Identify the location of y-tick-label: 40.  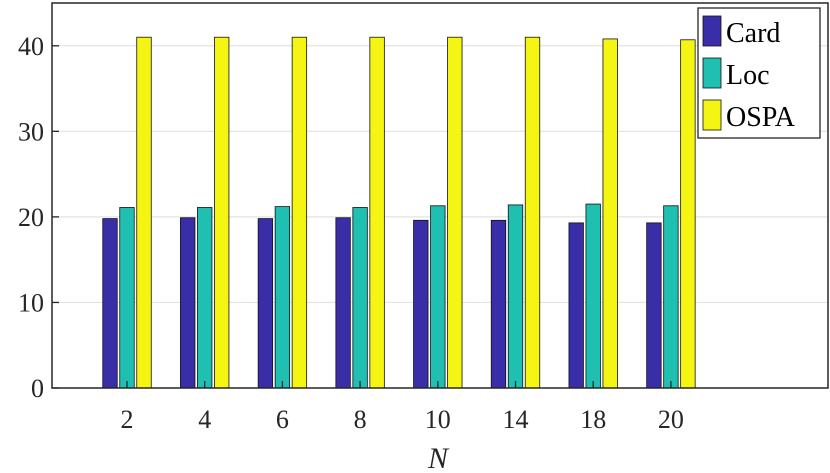
(31, 46).